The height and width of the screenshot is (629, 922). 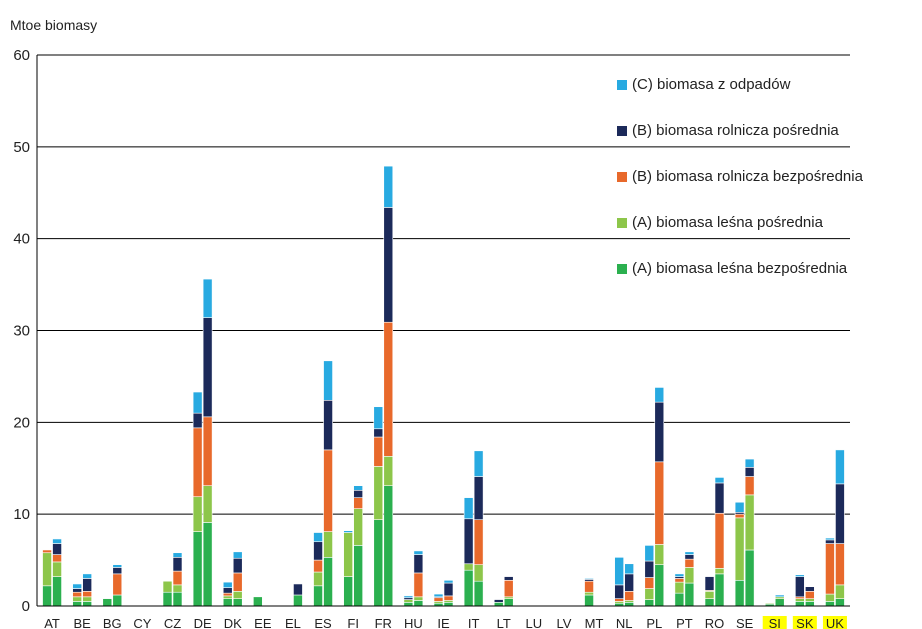 What do you see at coordinates (167, 599) in the screenshot?
I see `bar-segment-cz-1-s0` at bounding box center [167, 599].